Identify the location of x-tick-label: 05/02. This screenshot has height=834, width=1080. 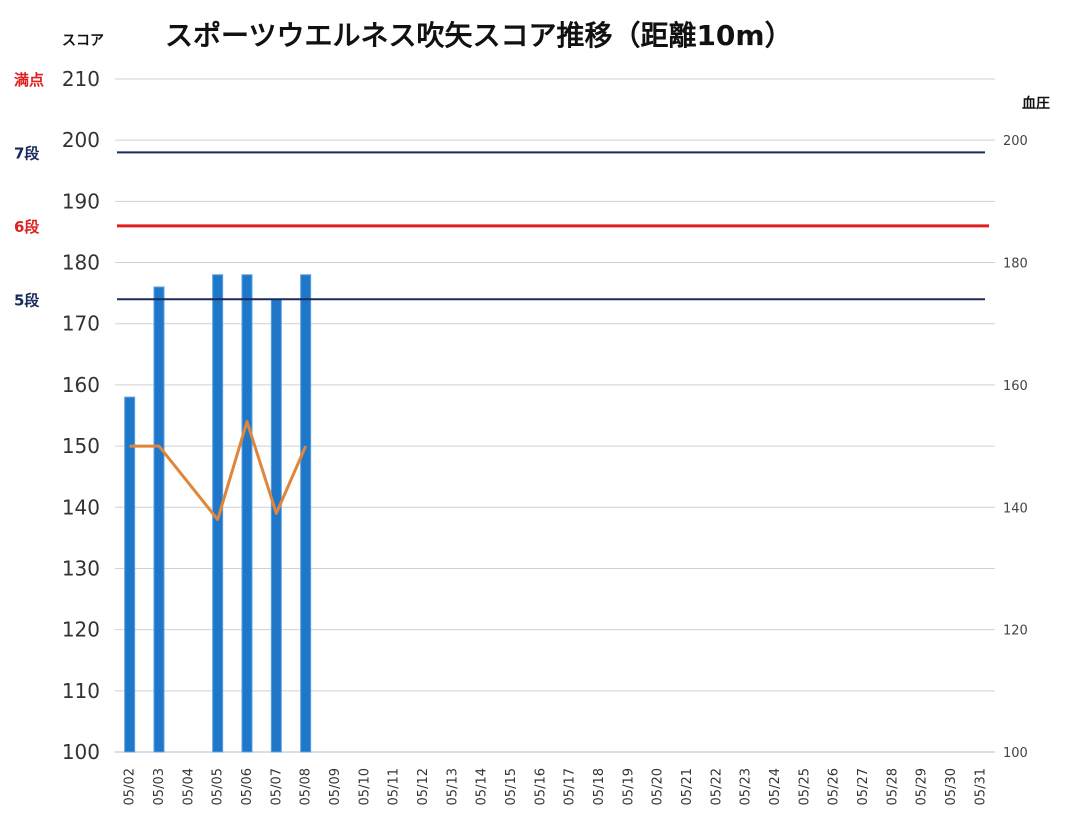
(130, 786).